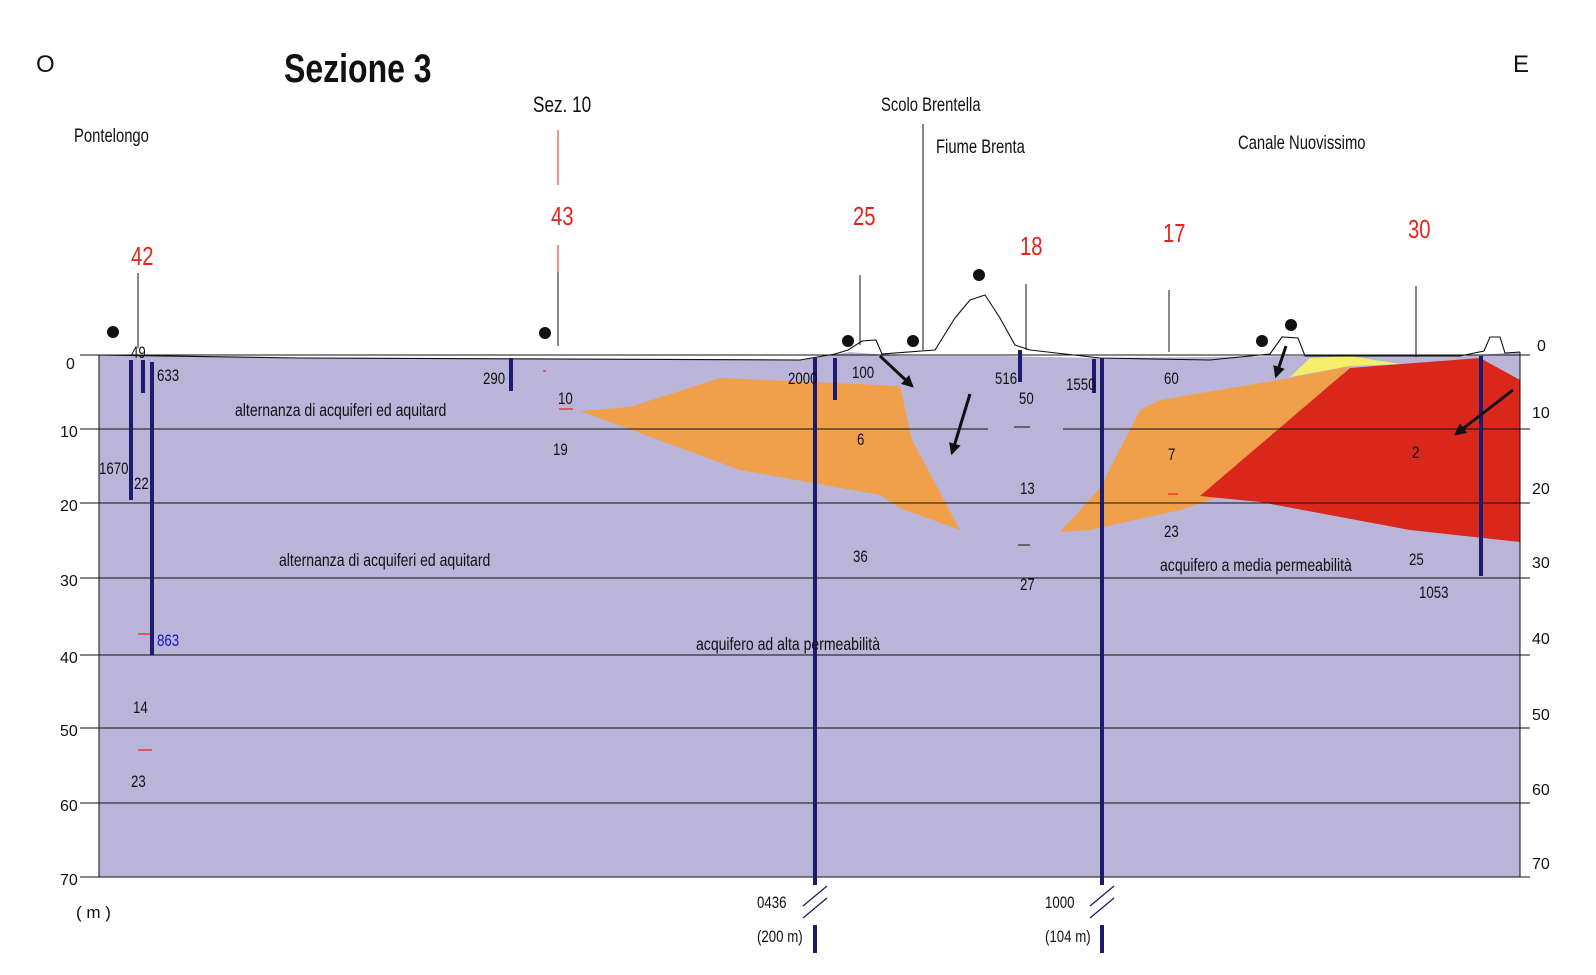 The height and width of the screenshot is (975, 1596). What do you see at coordinates (770, 454) in the screenshot?
I see `high-permeability-aquifer-lens` at bounding box center [770, 454].